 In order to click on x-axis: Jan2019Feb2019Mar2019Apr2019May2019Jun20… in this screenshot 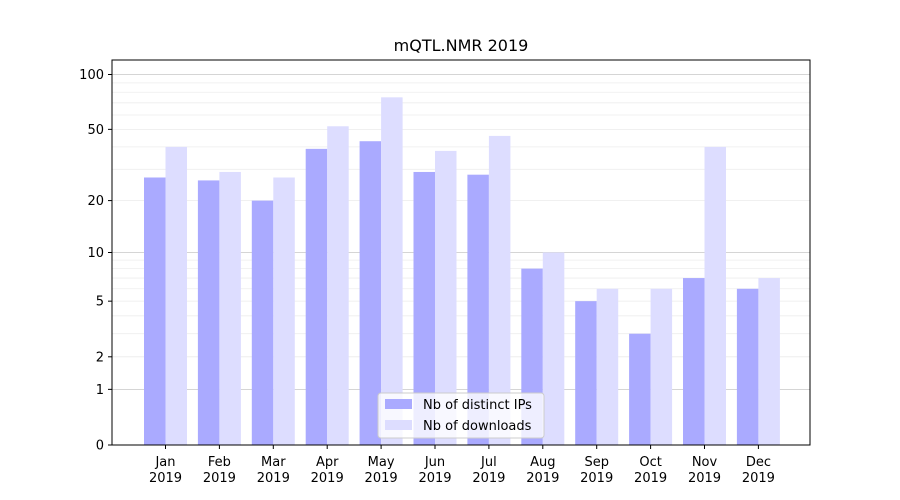, I will do `click(462, 465)`.